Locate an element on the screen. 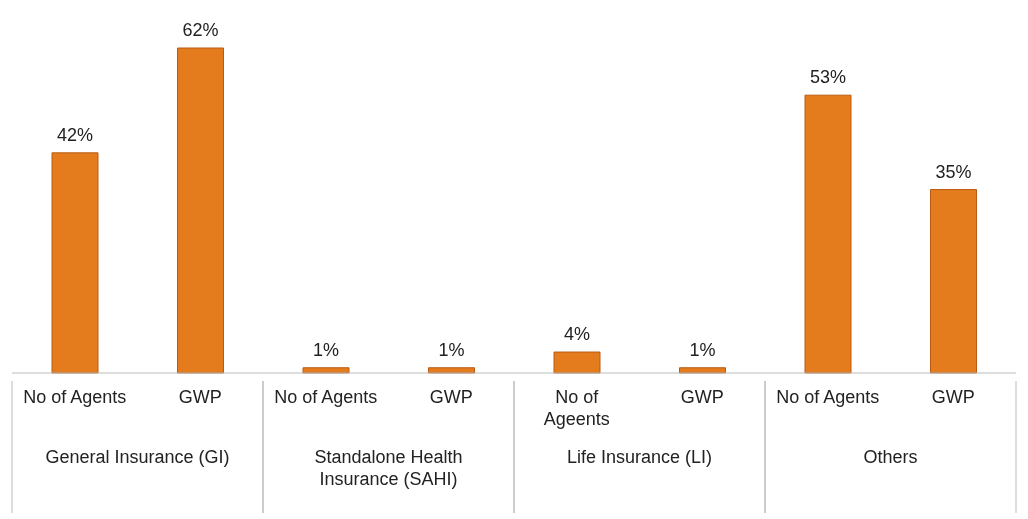 The width and height of the screenshot is (1028, 519). text: General Insurance (GI) is located at coordinates (137, 457).